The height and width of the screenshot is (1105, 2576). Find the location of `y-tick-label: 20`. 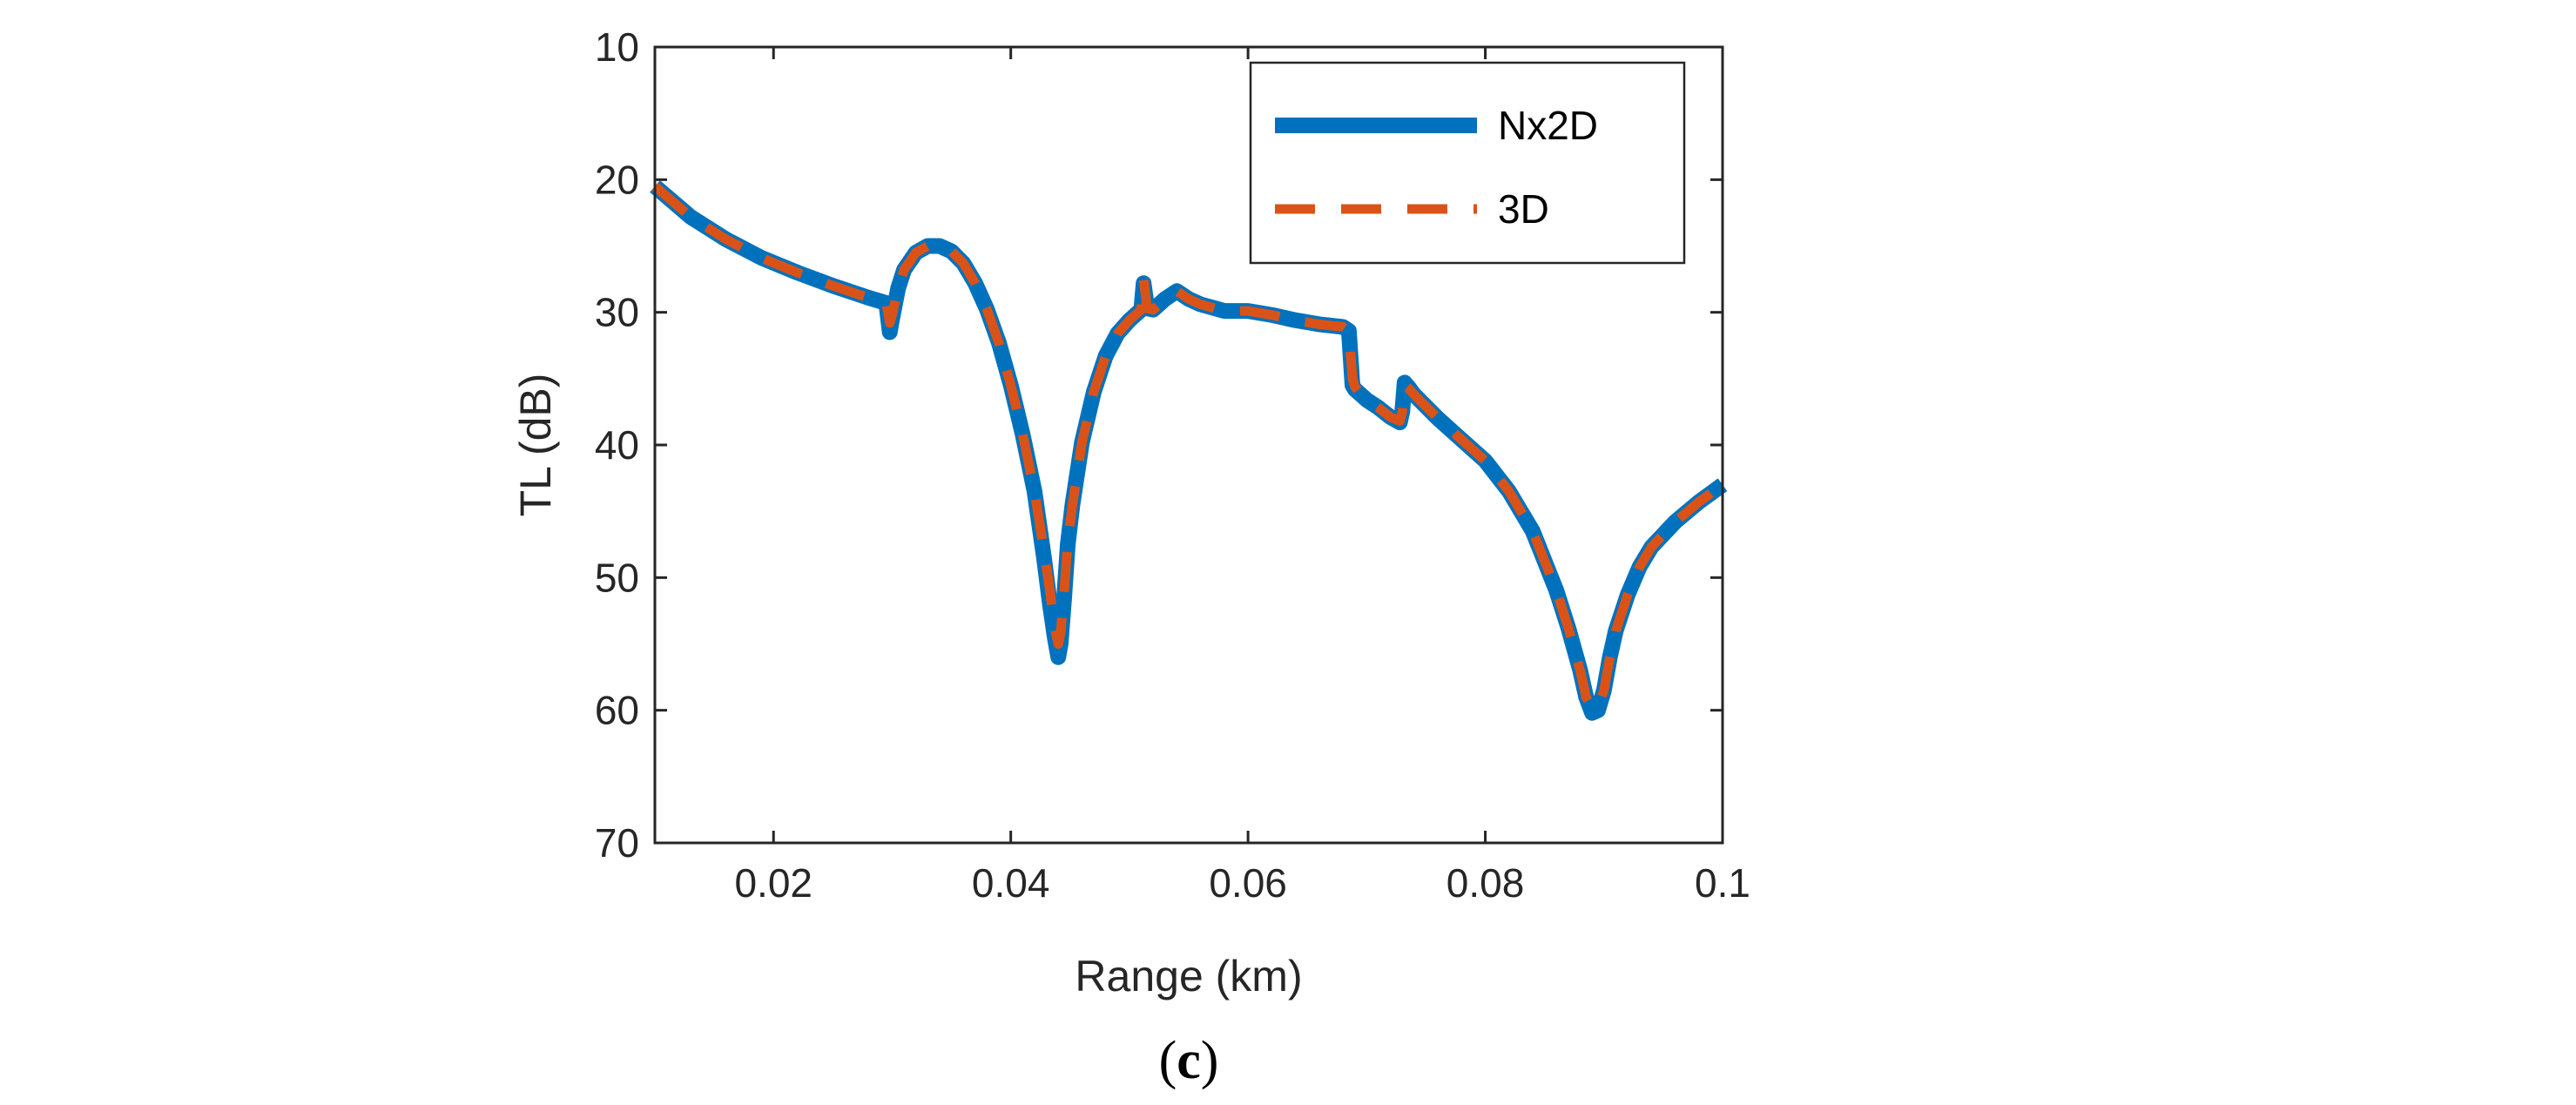

y-tick-label: 20 is located at coordinates (617, 179).